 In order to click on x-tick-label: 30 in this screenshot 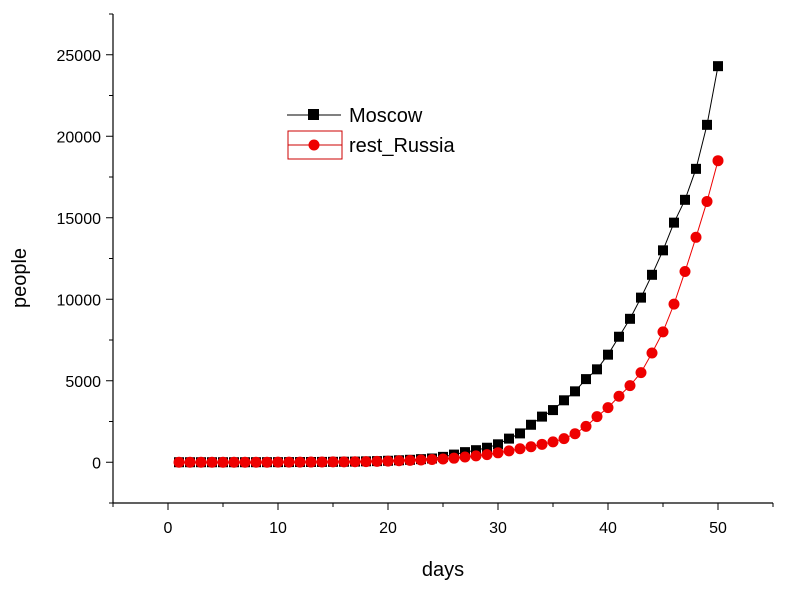, I will do `click(498, 528)`.